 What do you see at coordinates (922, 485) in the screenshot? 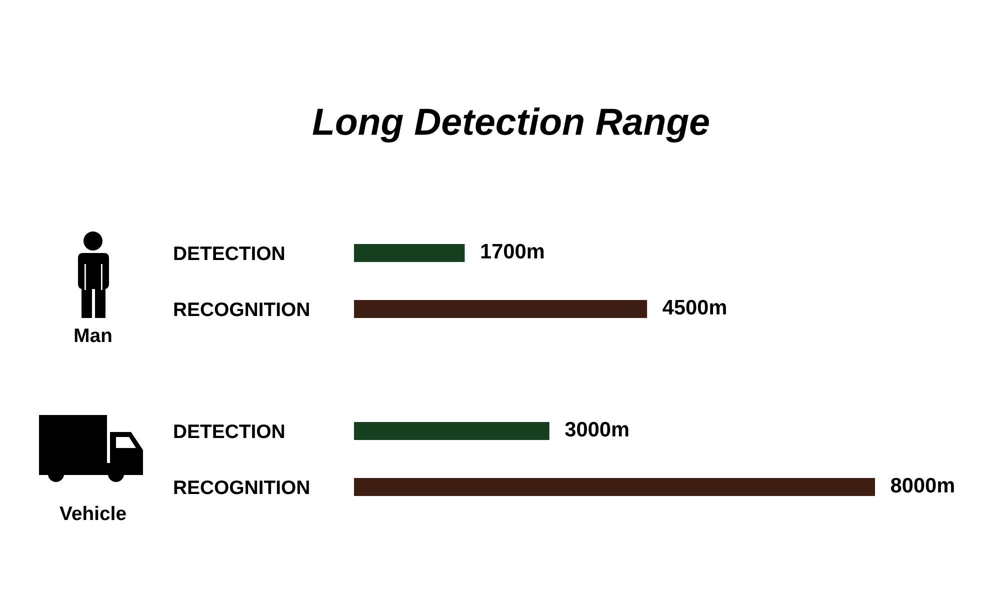
I see `data-label: 8000m` at bounding box center [922, 485].